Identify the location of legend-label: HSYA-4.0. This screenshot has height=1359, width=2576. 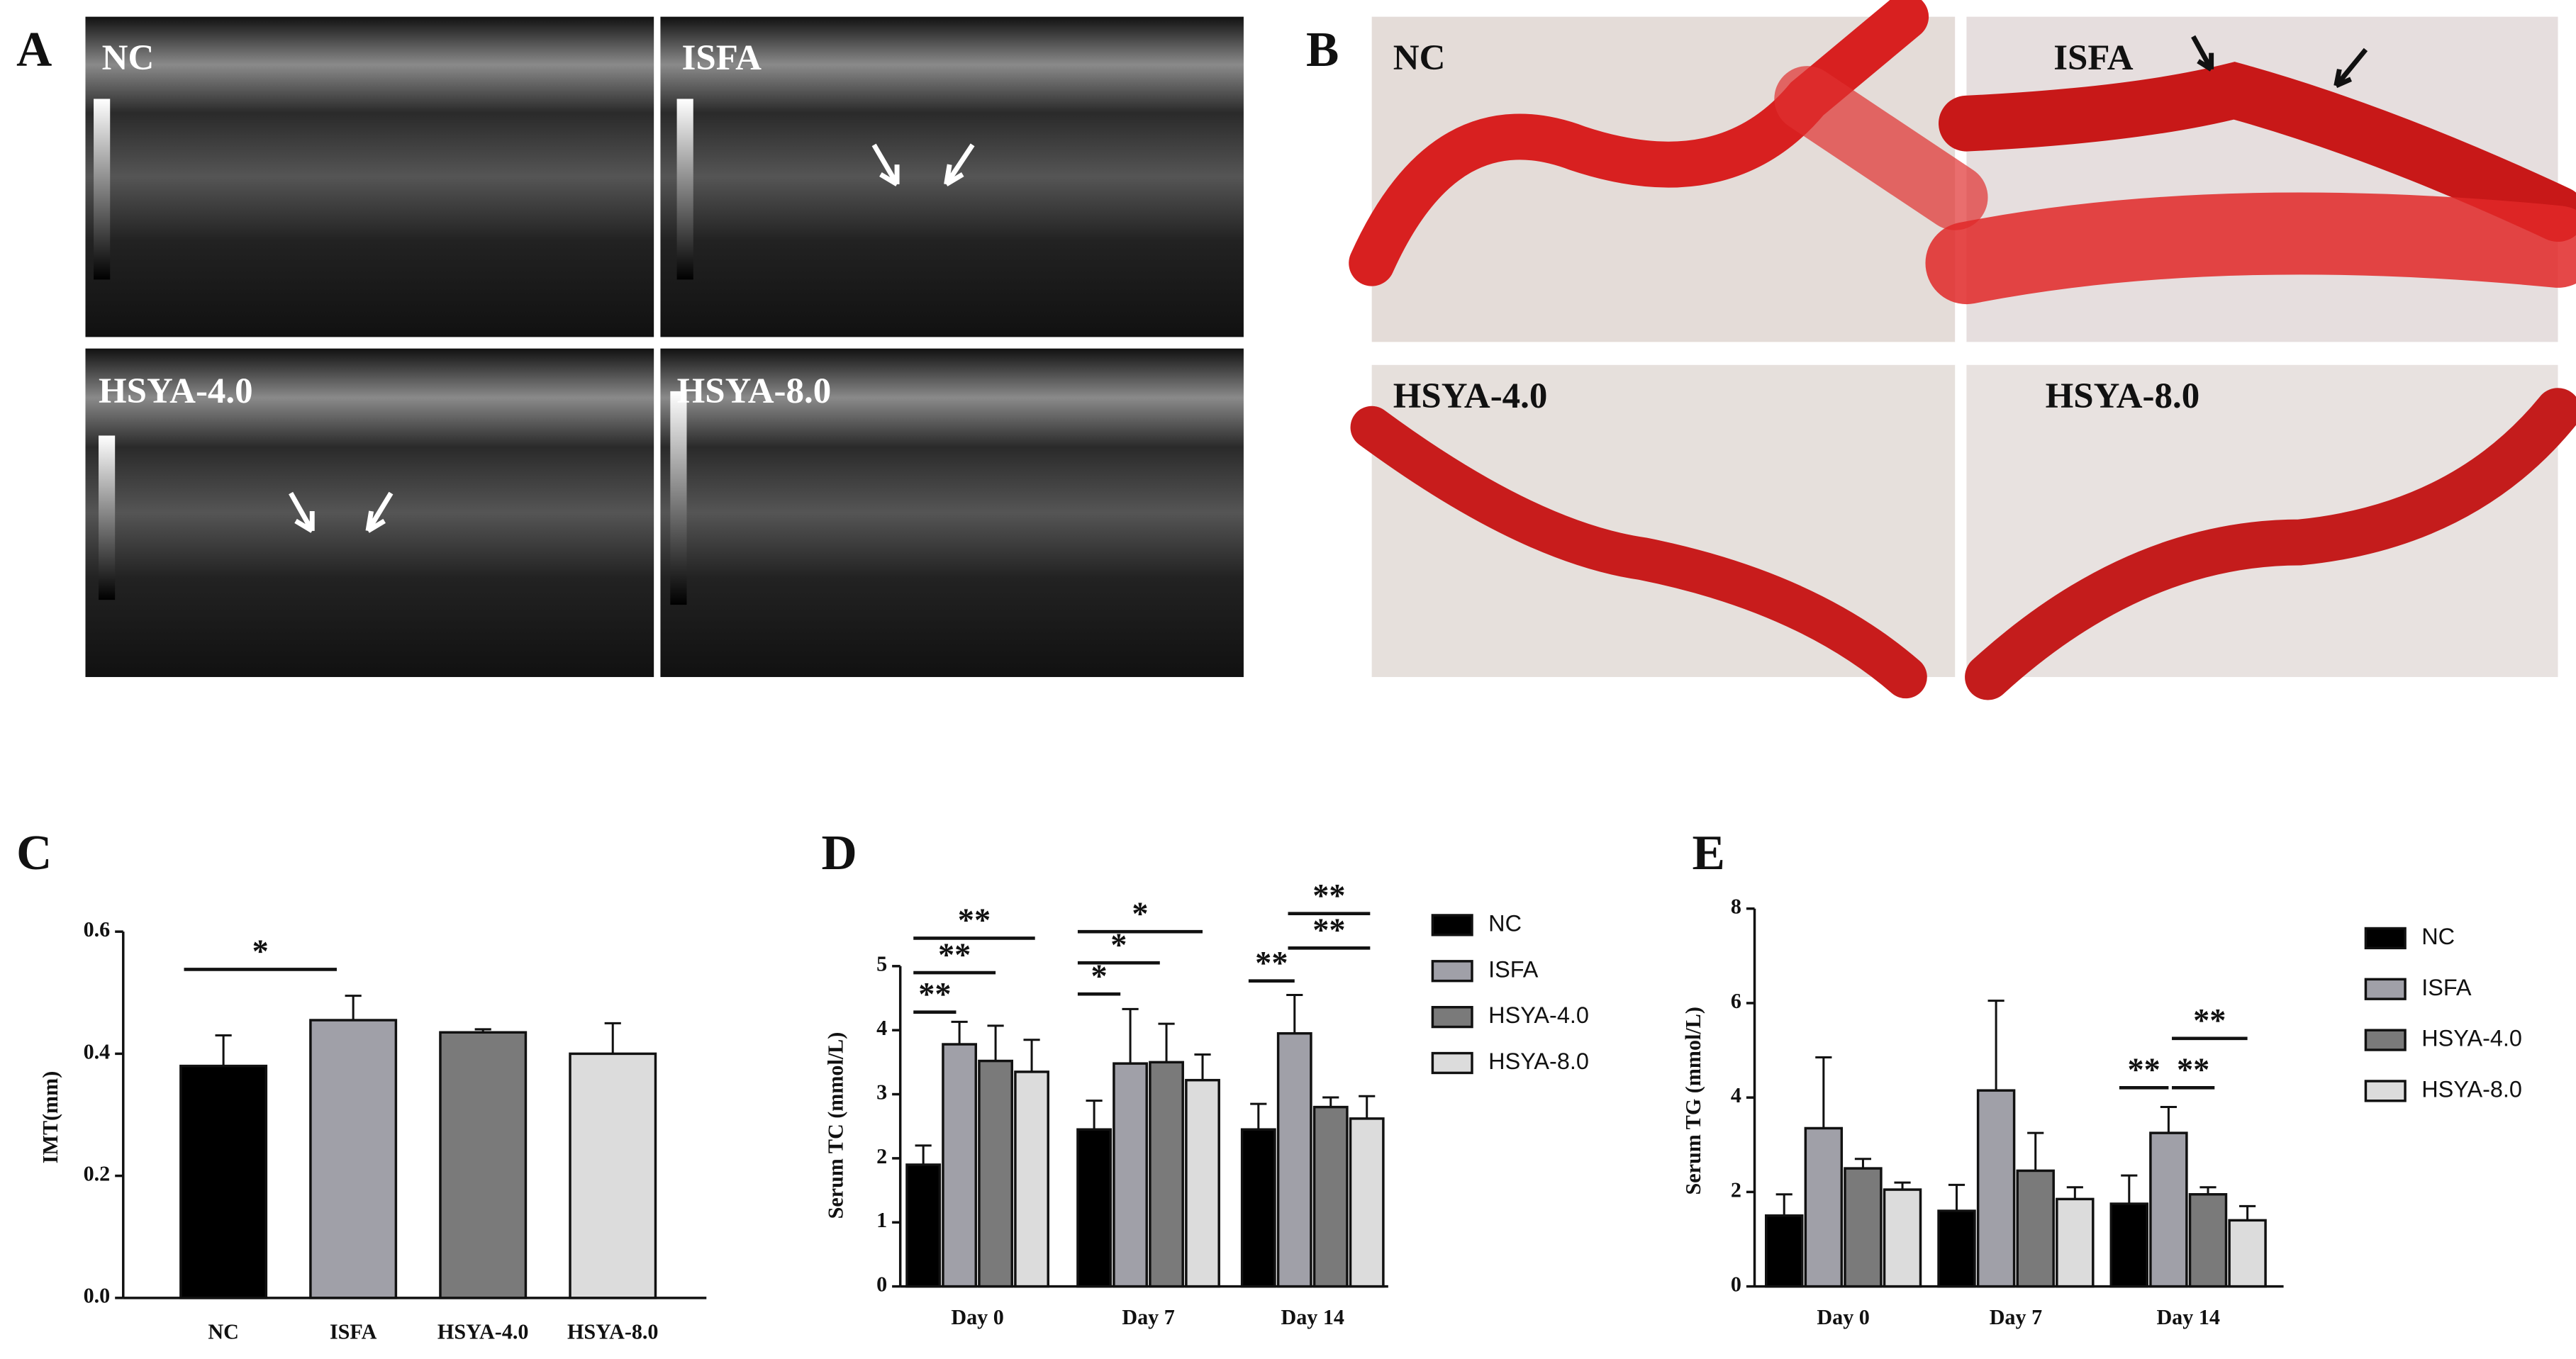
(1538, 1015).